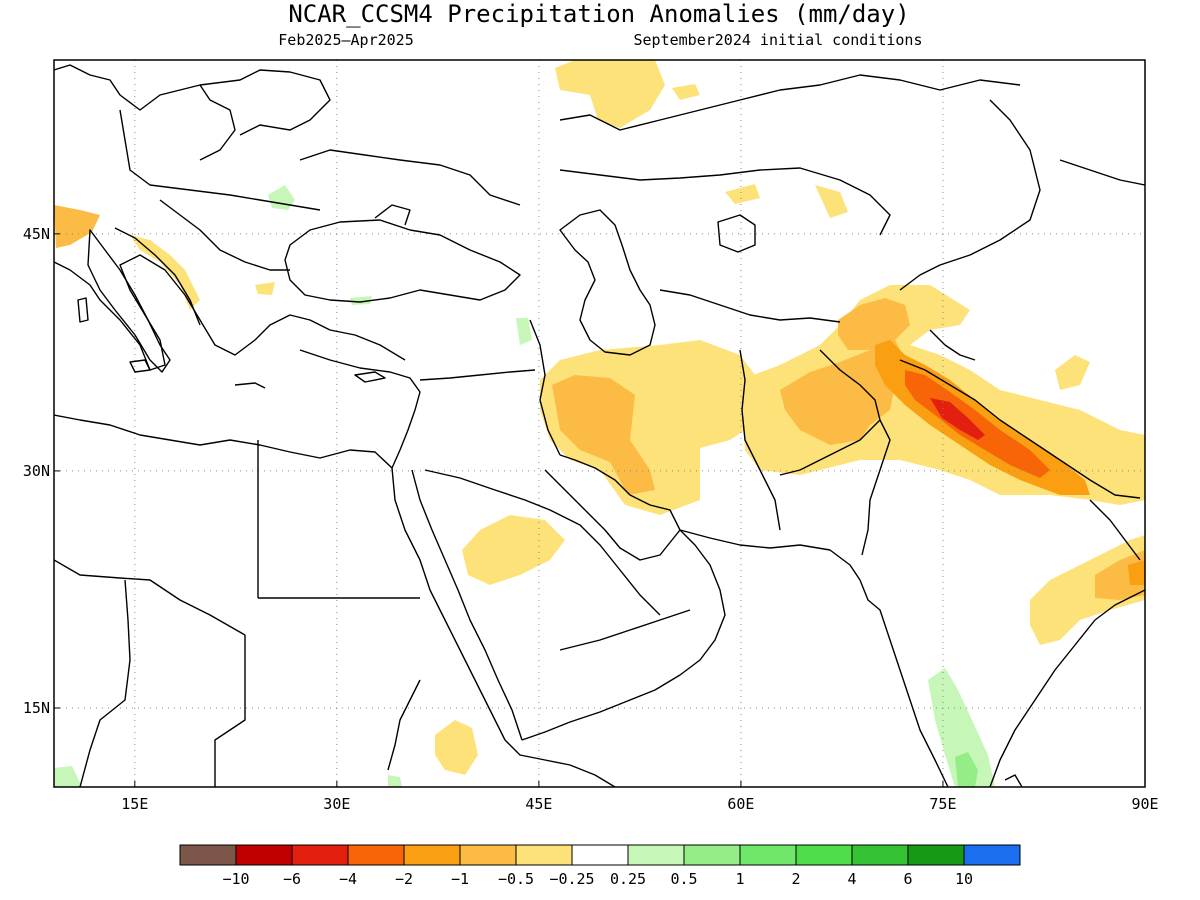  What do you see at coordinates (538, 804) in the screenshot?
I see `lon-tick-label-2: 45E` at bounding box center [538, 804].